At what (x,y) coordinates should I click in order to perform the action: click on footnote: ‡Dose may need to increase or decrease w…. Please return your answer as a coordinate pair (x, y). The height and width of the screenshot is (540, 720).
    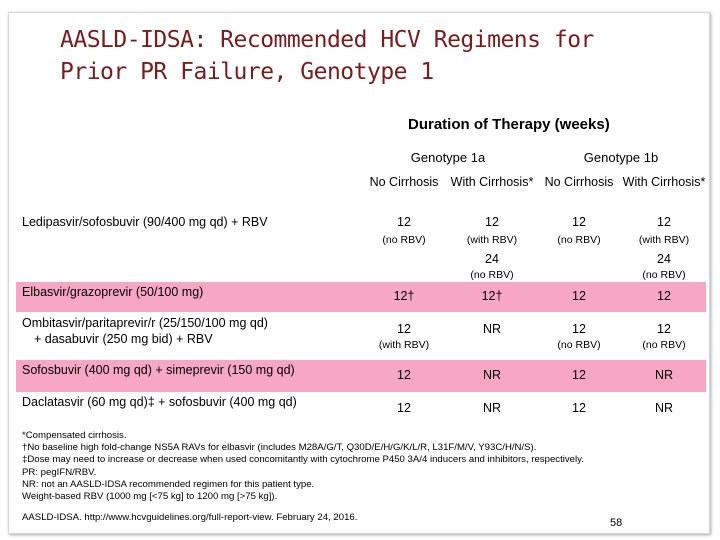
    Looking at the image, I should click on (303, 460).